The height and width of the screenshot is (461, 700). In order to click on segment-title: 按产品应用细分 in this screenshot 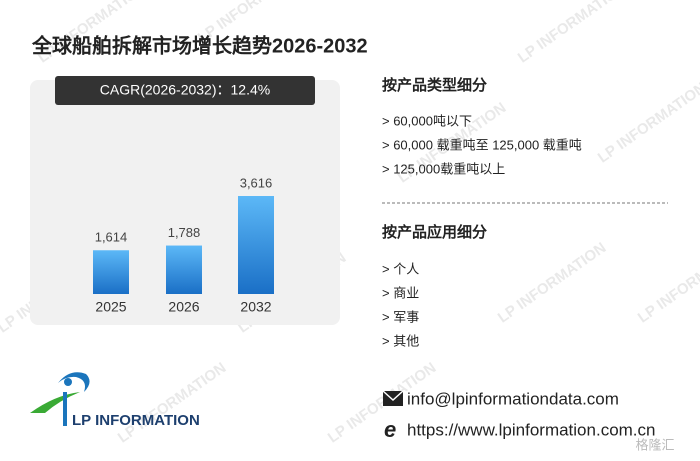, I will do `click(434, 232)`.